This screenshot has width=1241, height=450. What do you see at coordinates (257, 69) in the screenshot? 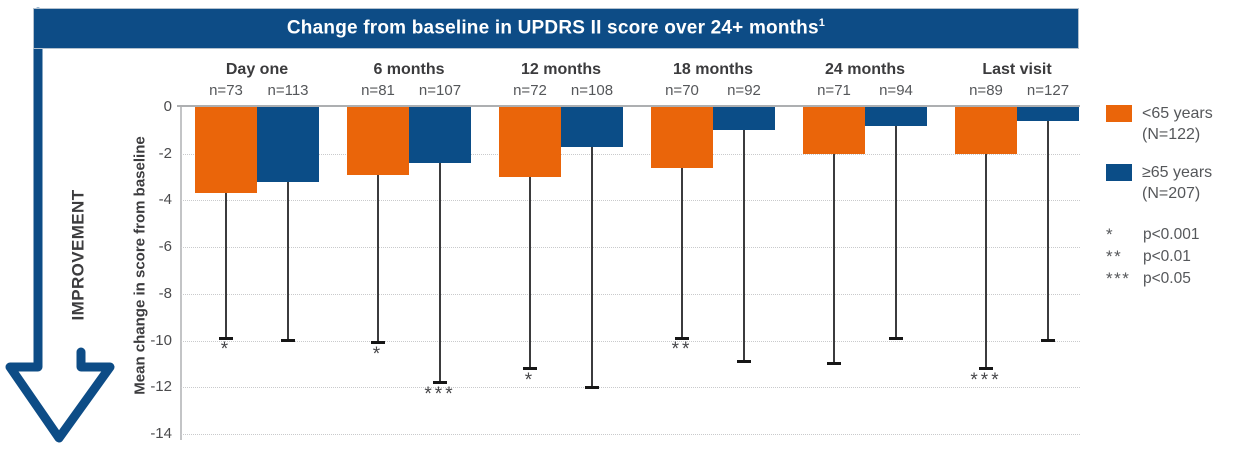
I see `category-label: Day one` at bounding box center [257, 69].